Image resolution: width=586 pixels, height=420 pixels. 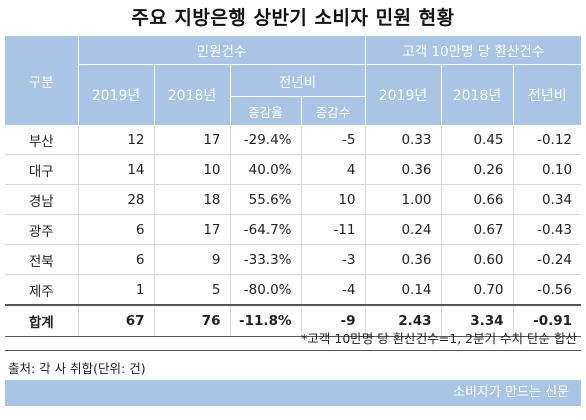 What do you see at coordinates (476, 169) in the screenshot?
I see `cell: 0.26` at bounding box center [476, 169].